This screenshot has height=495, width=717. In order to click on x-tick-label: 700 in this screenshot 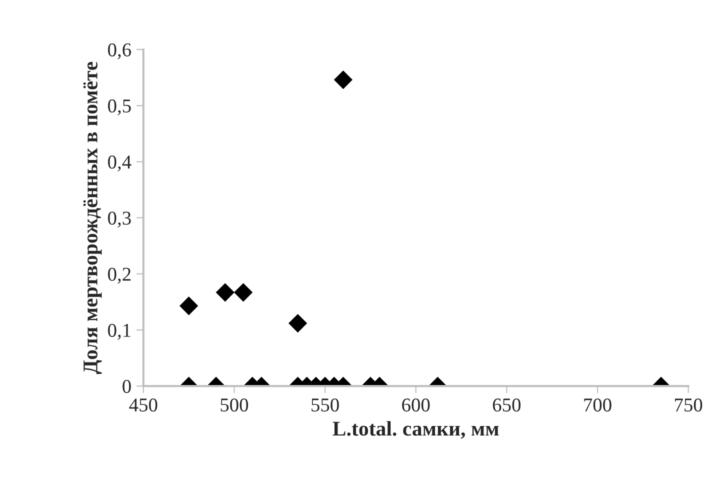, I will do `click(598, 405)`.